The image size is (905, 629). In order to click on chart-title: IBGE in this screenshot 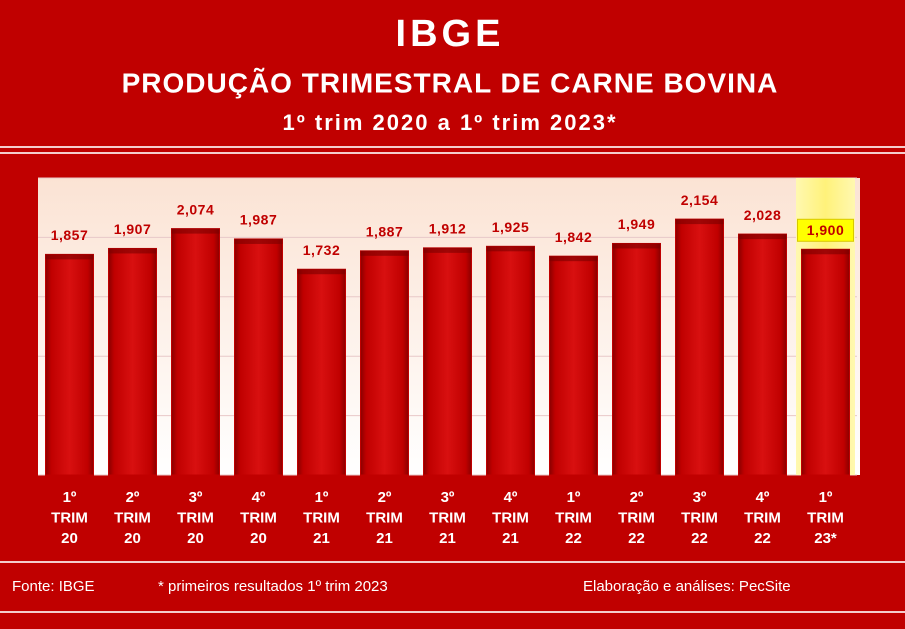, I will do `click(450, 34)`.